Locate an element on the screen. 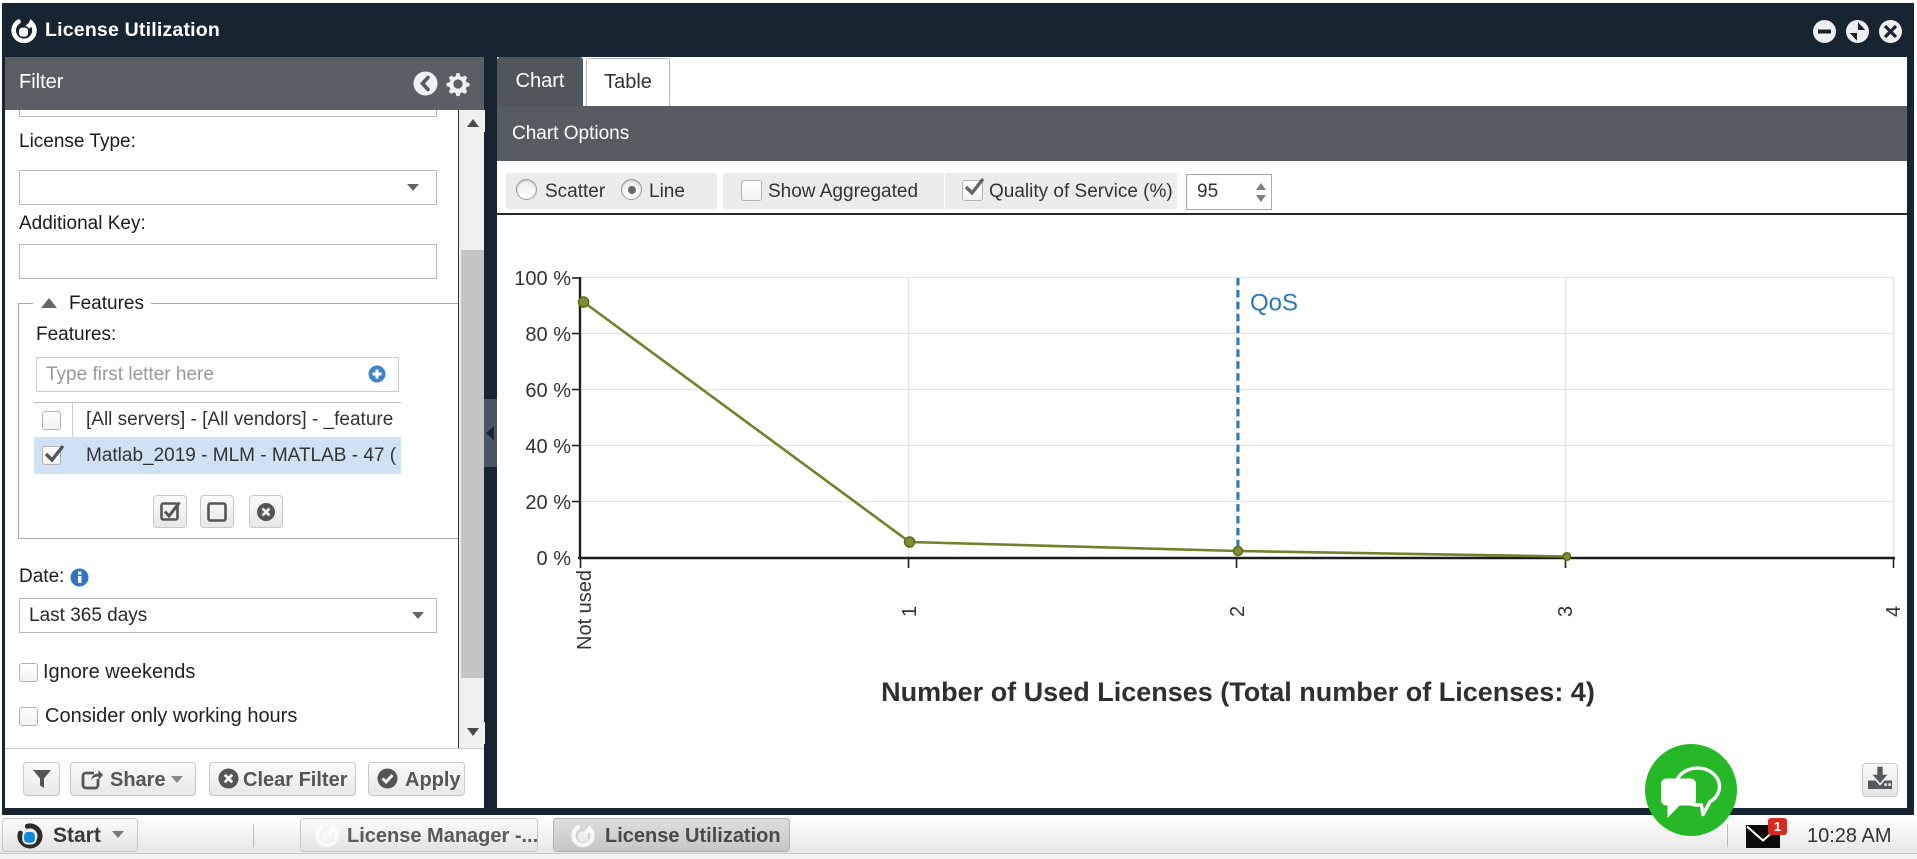  svg-text: QoS is located at coordinates (1274, 303).